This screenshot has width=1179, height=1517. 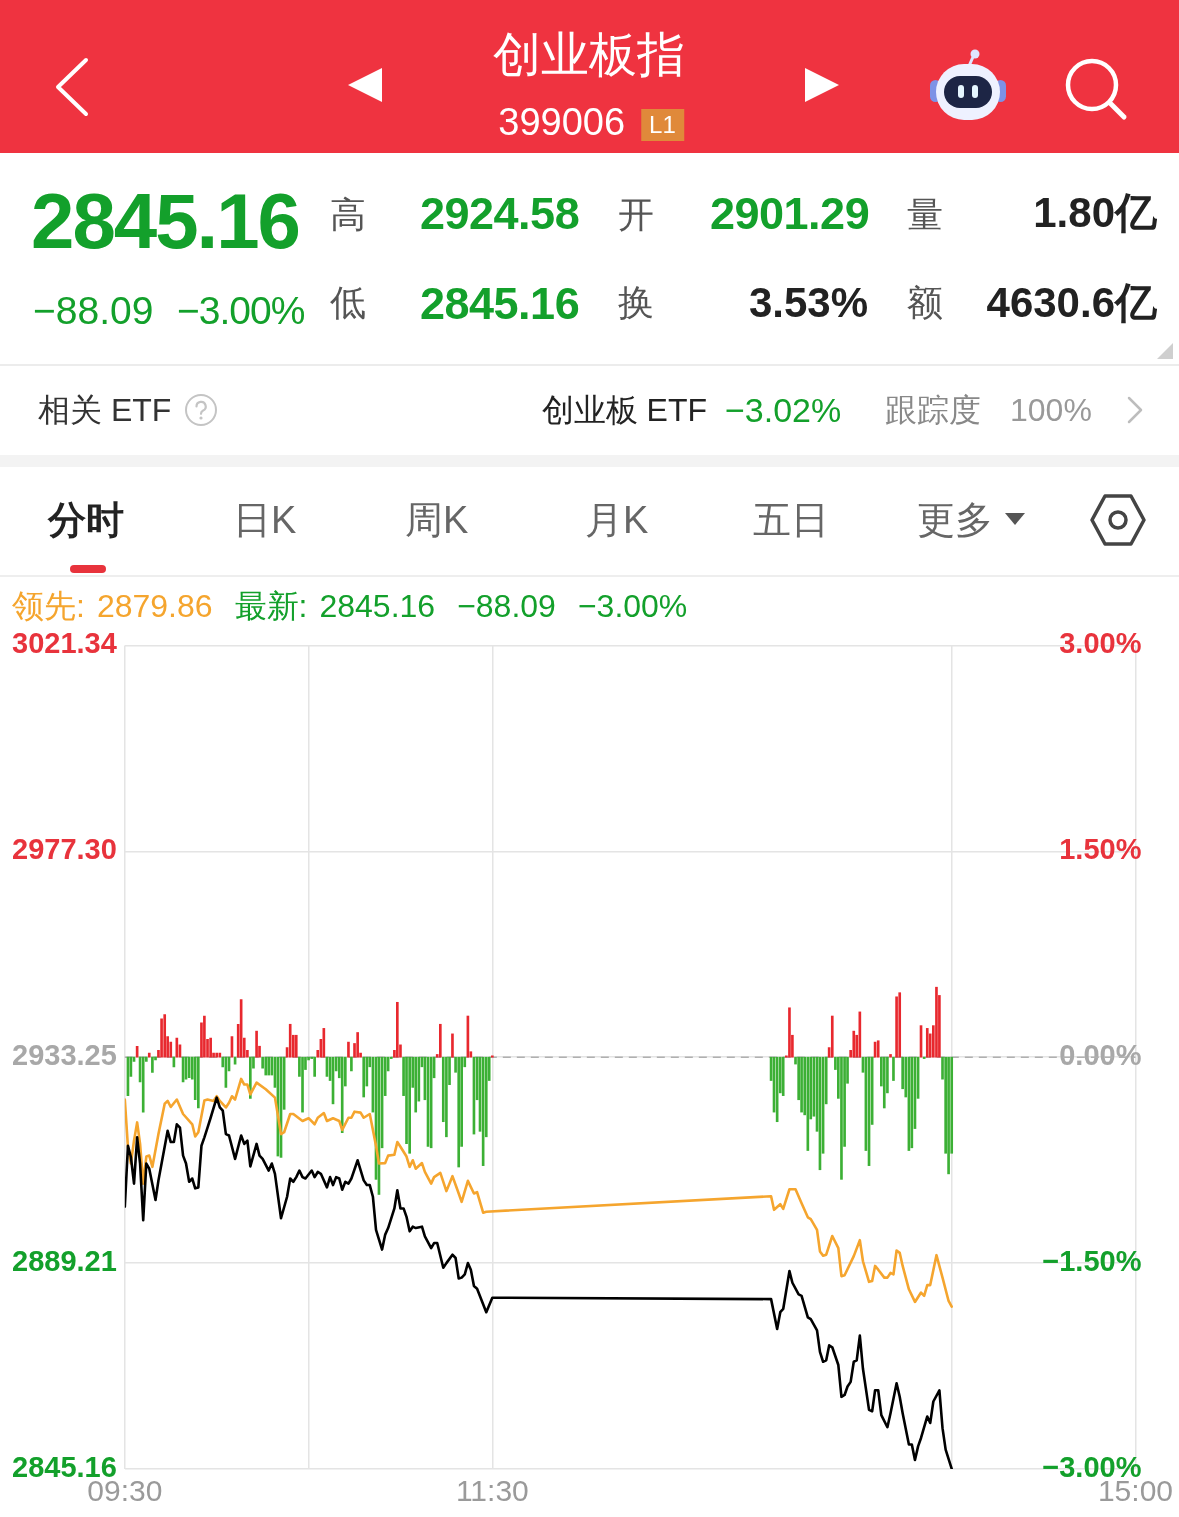 I want to click on y2-tick-label: 3.00%, so click(x=1100, y=643).